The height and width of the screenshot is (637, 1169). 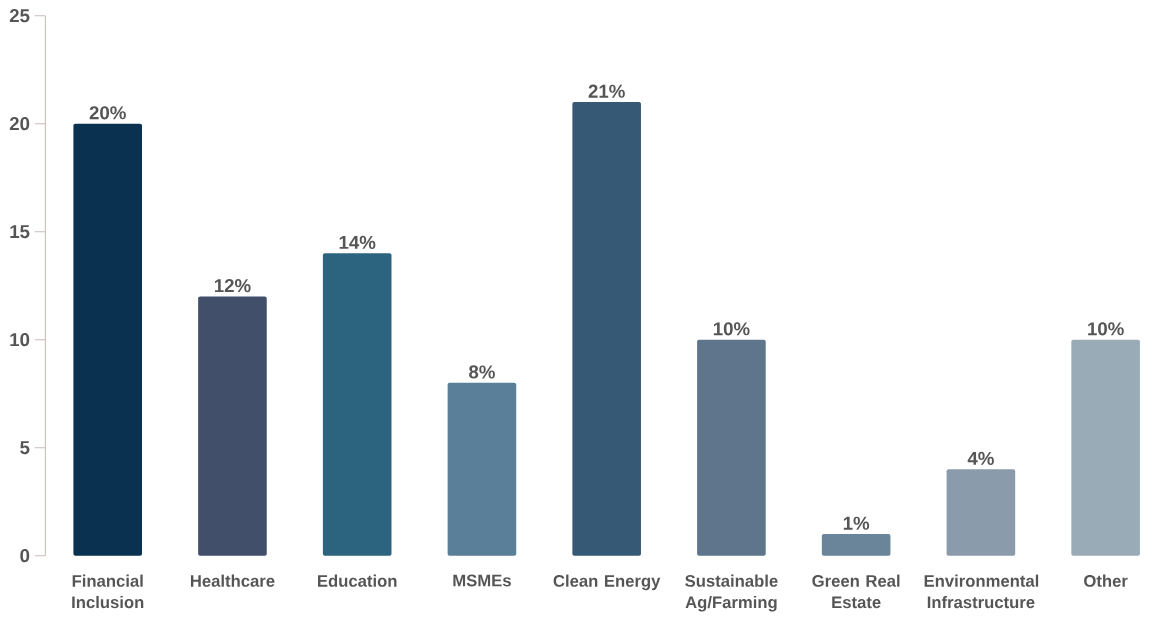 I want to click on data-label: 4%, so click(x=980, y=458).